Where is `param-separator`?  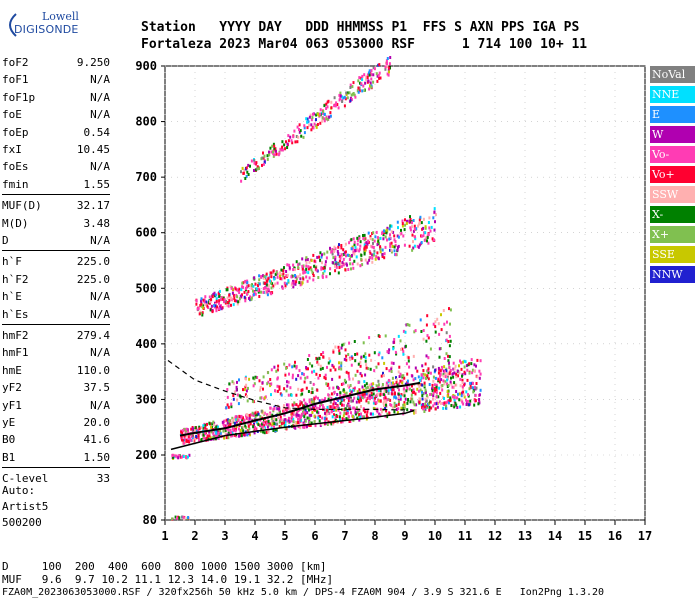
param-separator is located at coordinates (56, 251).